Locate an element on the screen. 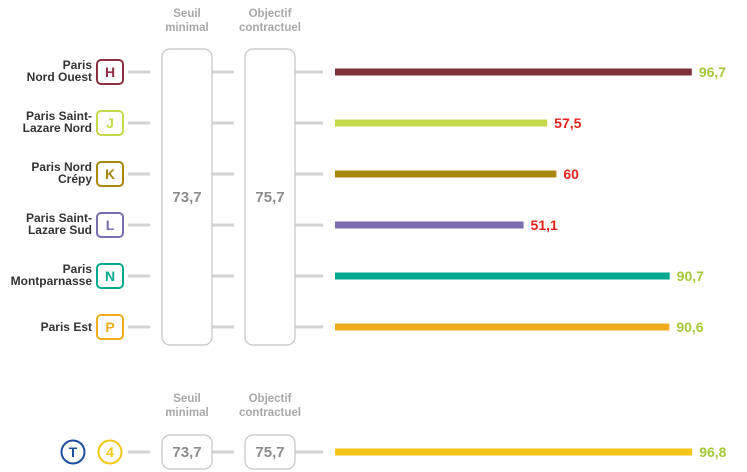 This screenshot has width=747, height=472. value-label: 96,7 is located at coordinates (712, 72).